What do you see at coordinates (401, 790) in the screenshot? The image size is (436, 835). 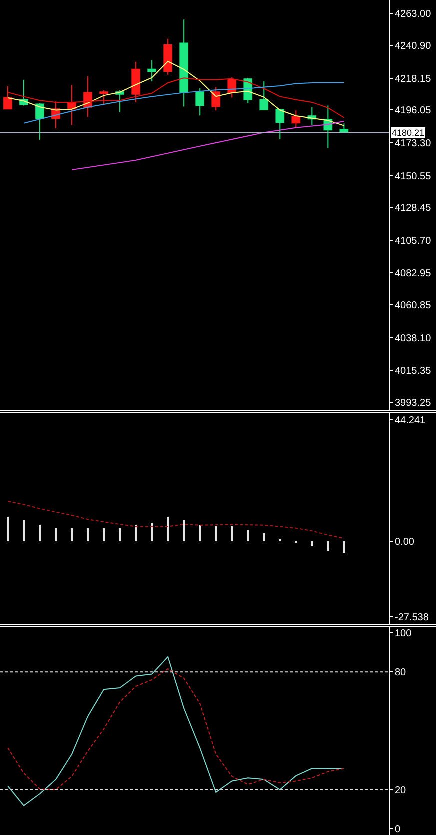 I see `y-tick-label: 20` at bounding box center [401, 790].